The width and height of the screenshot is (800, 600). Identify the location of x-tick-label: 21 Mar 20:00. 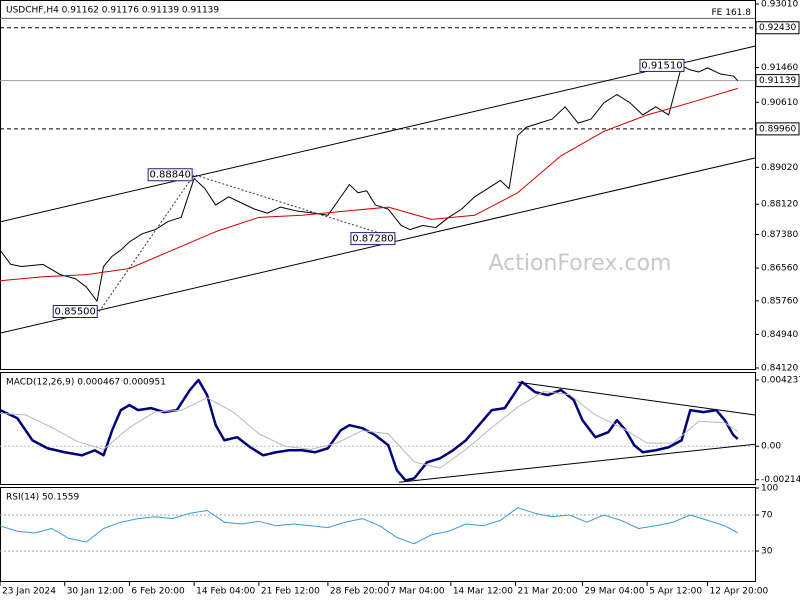
(548, 592).